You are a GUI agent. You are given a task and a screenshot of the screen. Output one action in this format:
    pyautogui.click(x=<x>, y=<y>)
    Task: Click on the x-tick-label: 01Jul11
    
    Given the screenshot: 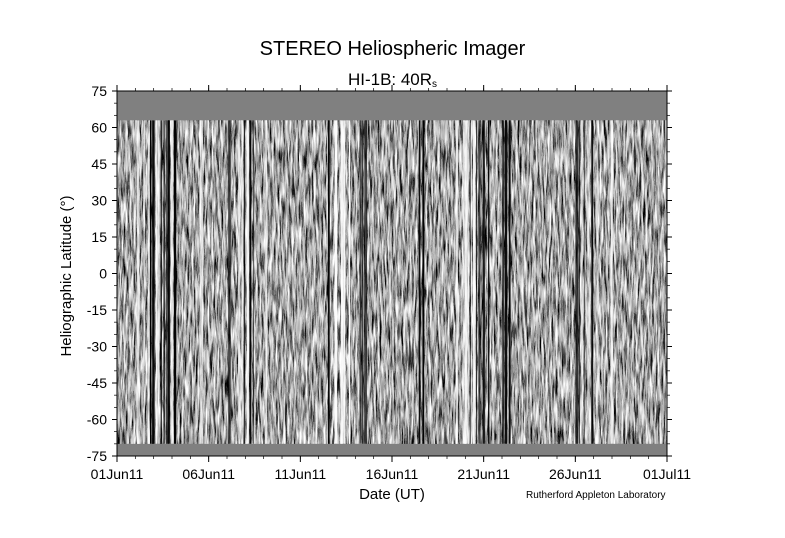 What is the action you would take?
    pyautogui.click(x=667, y=474)
    